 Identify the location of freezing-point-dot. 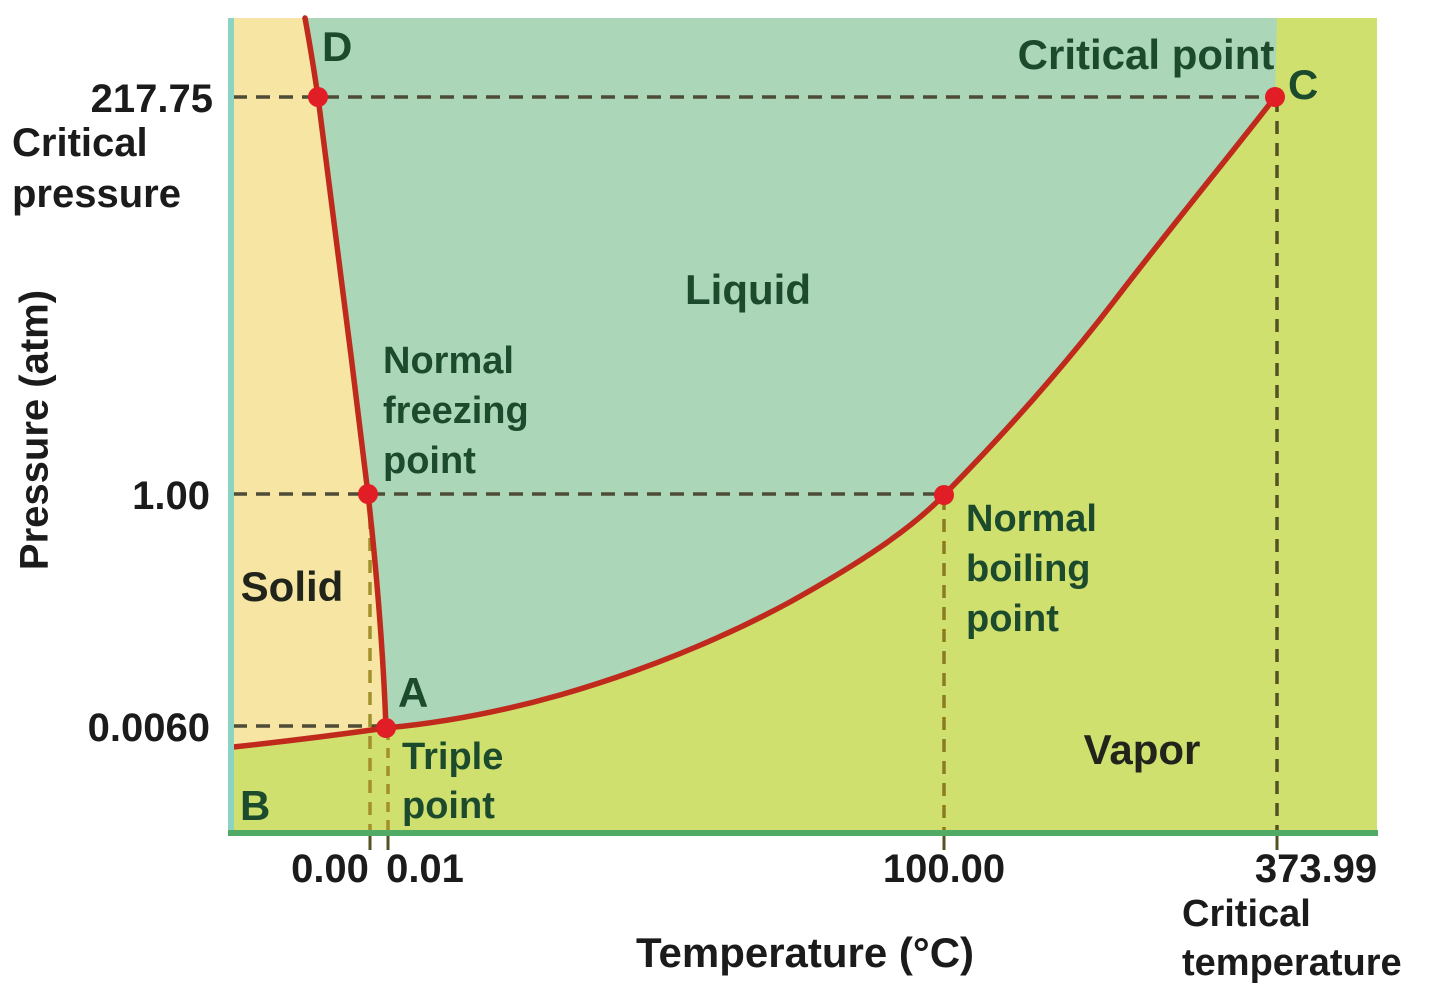
(368, 494).